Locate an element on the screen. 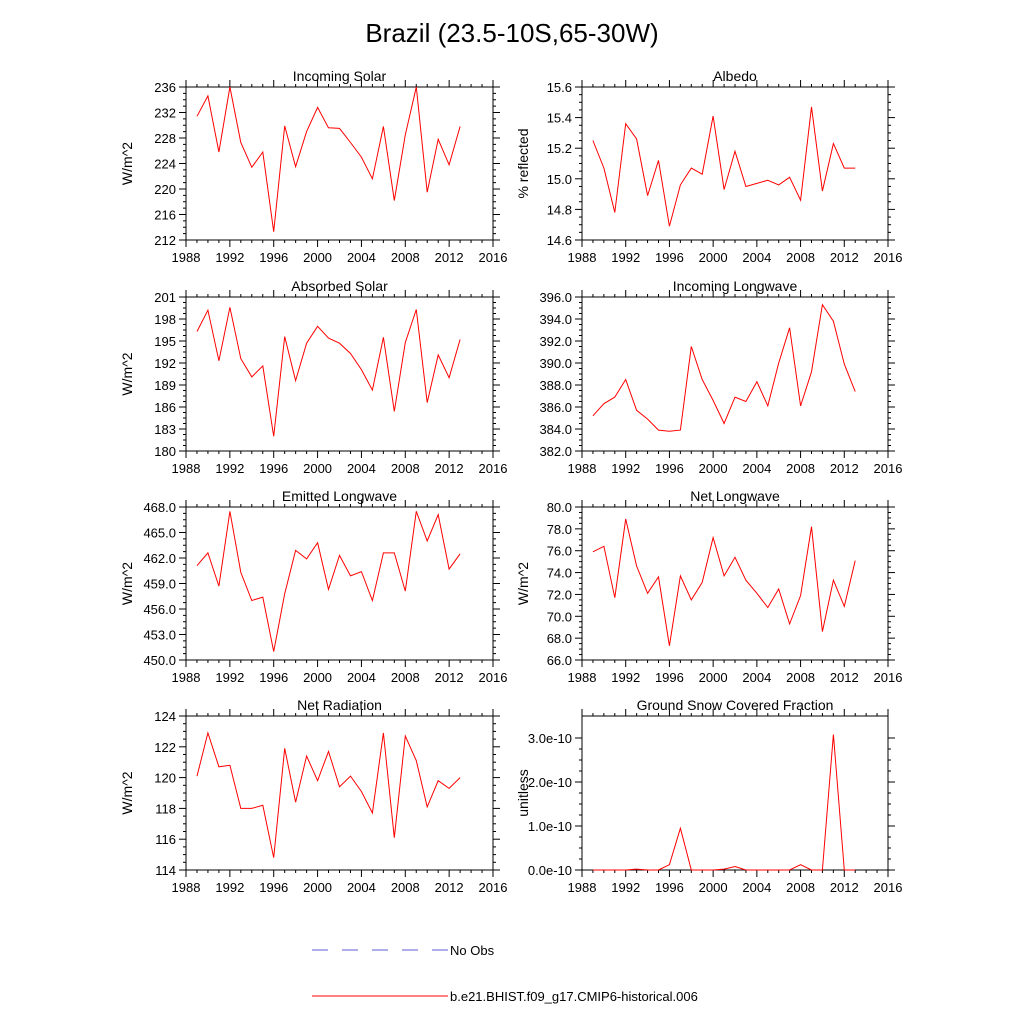 The height and width of the screenshot is (1024, 1024). incoming-longwave-xtick-label: 2012 is located at coordinates (844, 468).